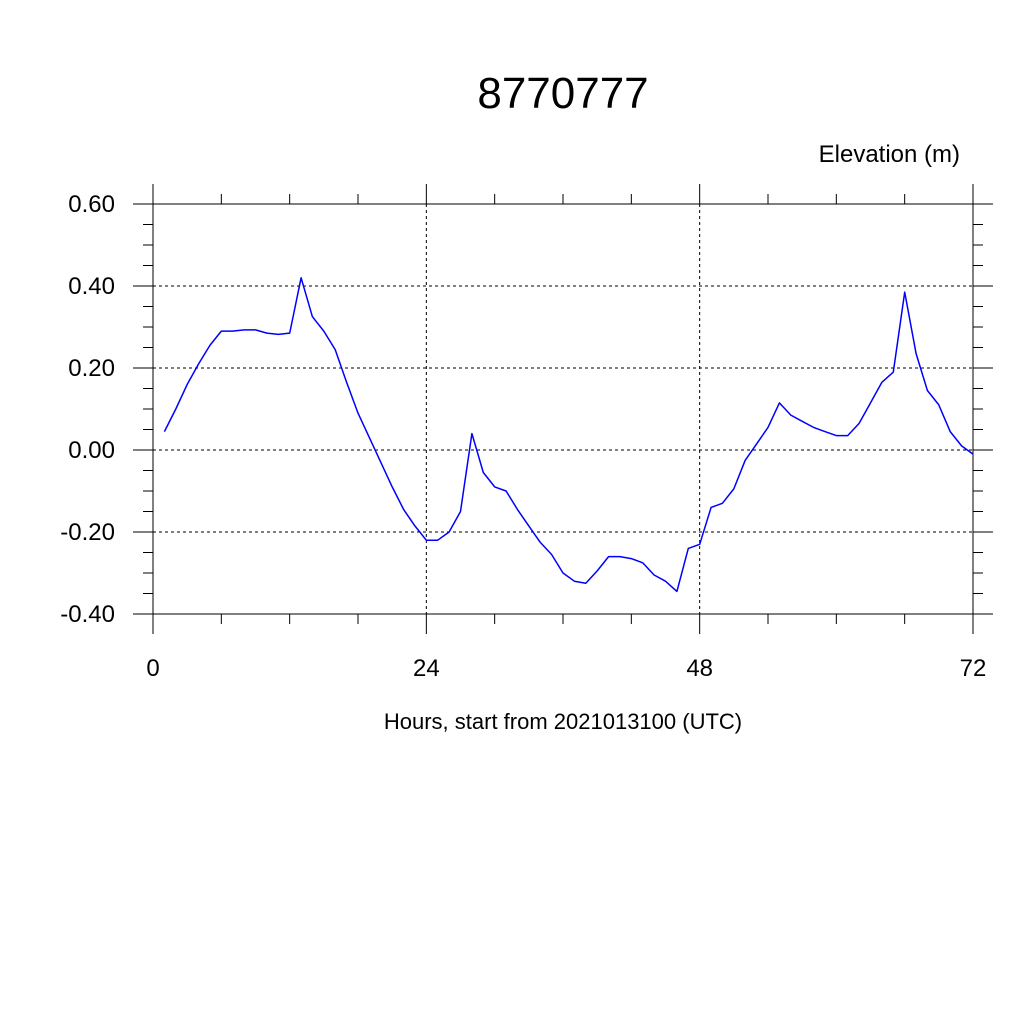 This screenshot has width=1024, height=1024. What do you see at coordinates (562, 93) in the screenshot?
I see `chart-title: 8770777` at bounding box center [562, 93].